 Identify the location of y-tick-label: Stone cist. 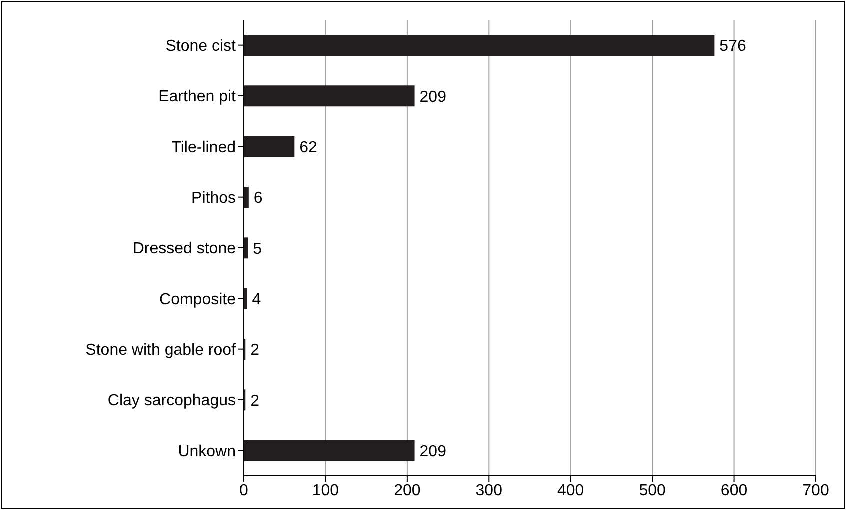
(201, 47).